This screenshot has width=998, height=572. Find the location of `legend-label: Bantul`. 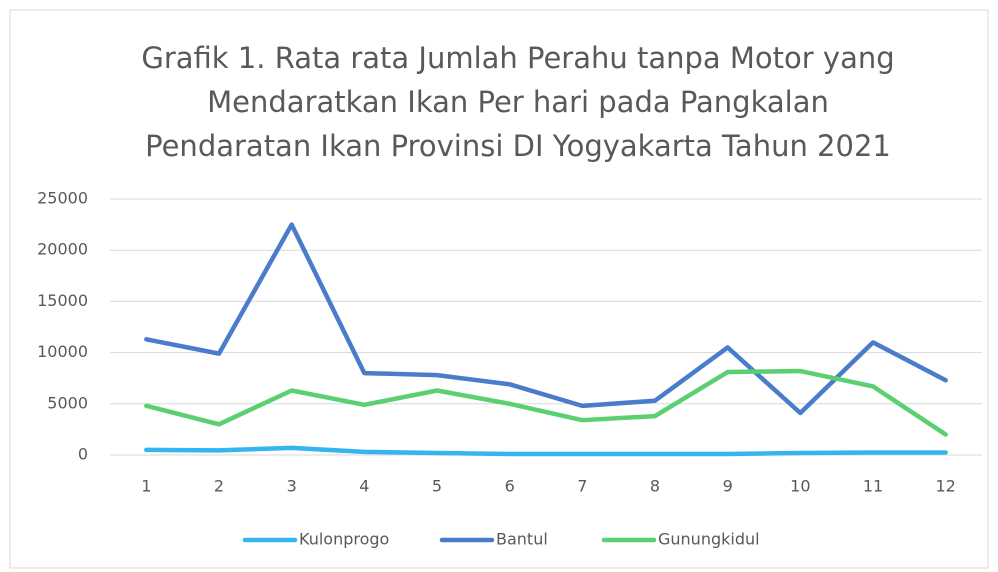

legend-label: Bantul is located at coordinates (522, 539).